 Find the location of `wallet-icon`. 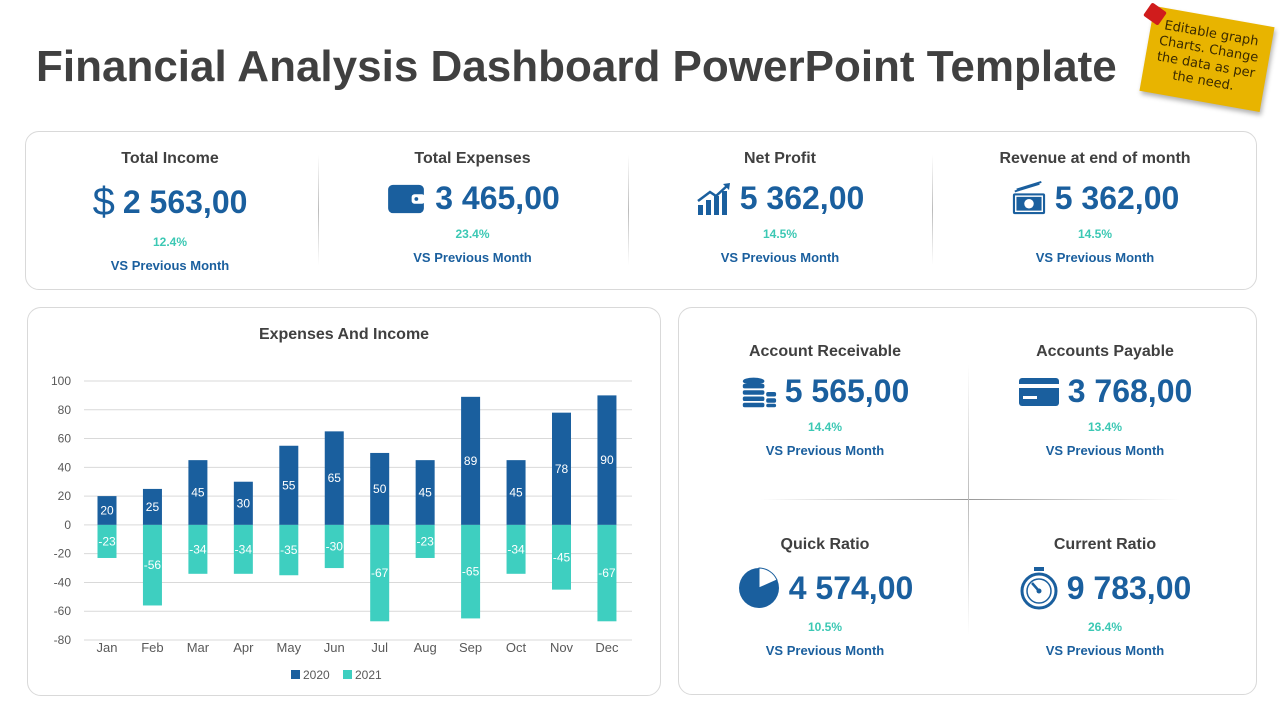

wallet-icon is located at coordinates (407, 198).